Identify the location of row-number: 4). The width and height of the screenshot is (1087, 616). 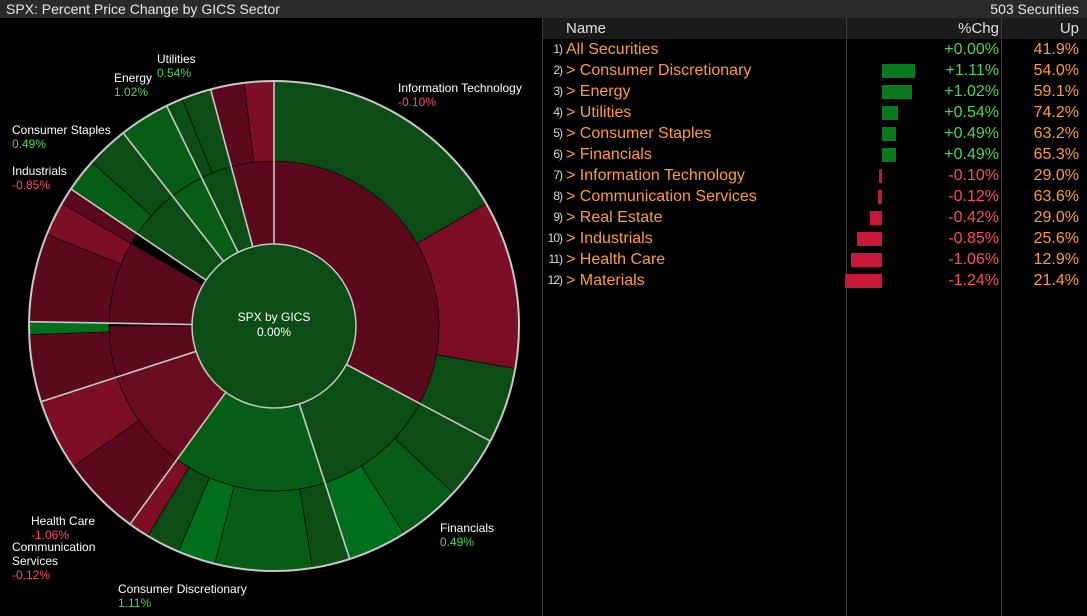
(558, 112).